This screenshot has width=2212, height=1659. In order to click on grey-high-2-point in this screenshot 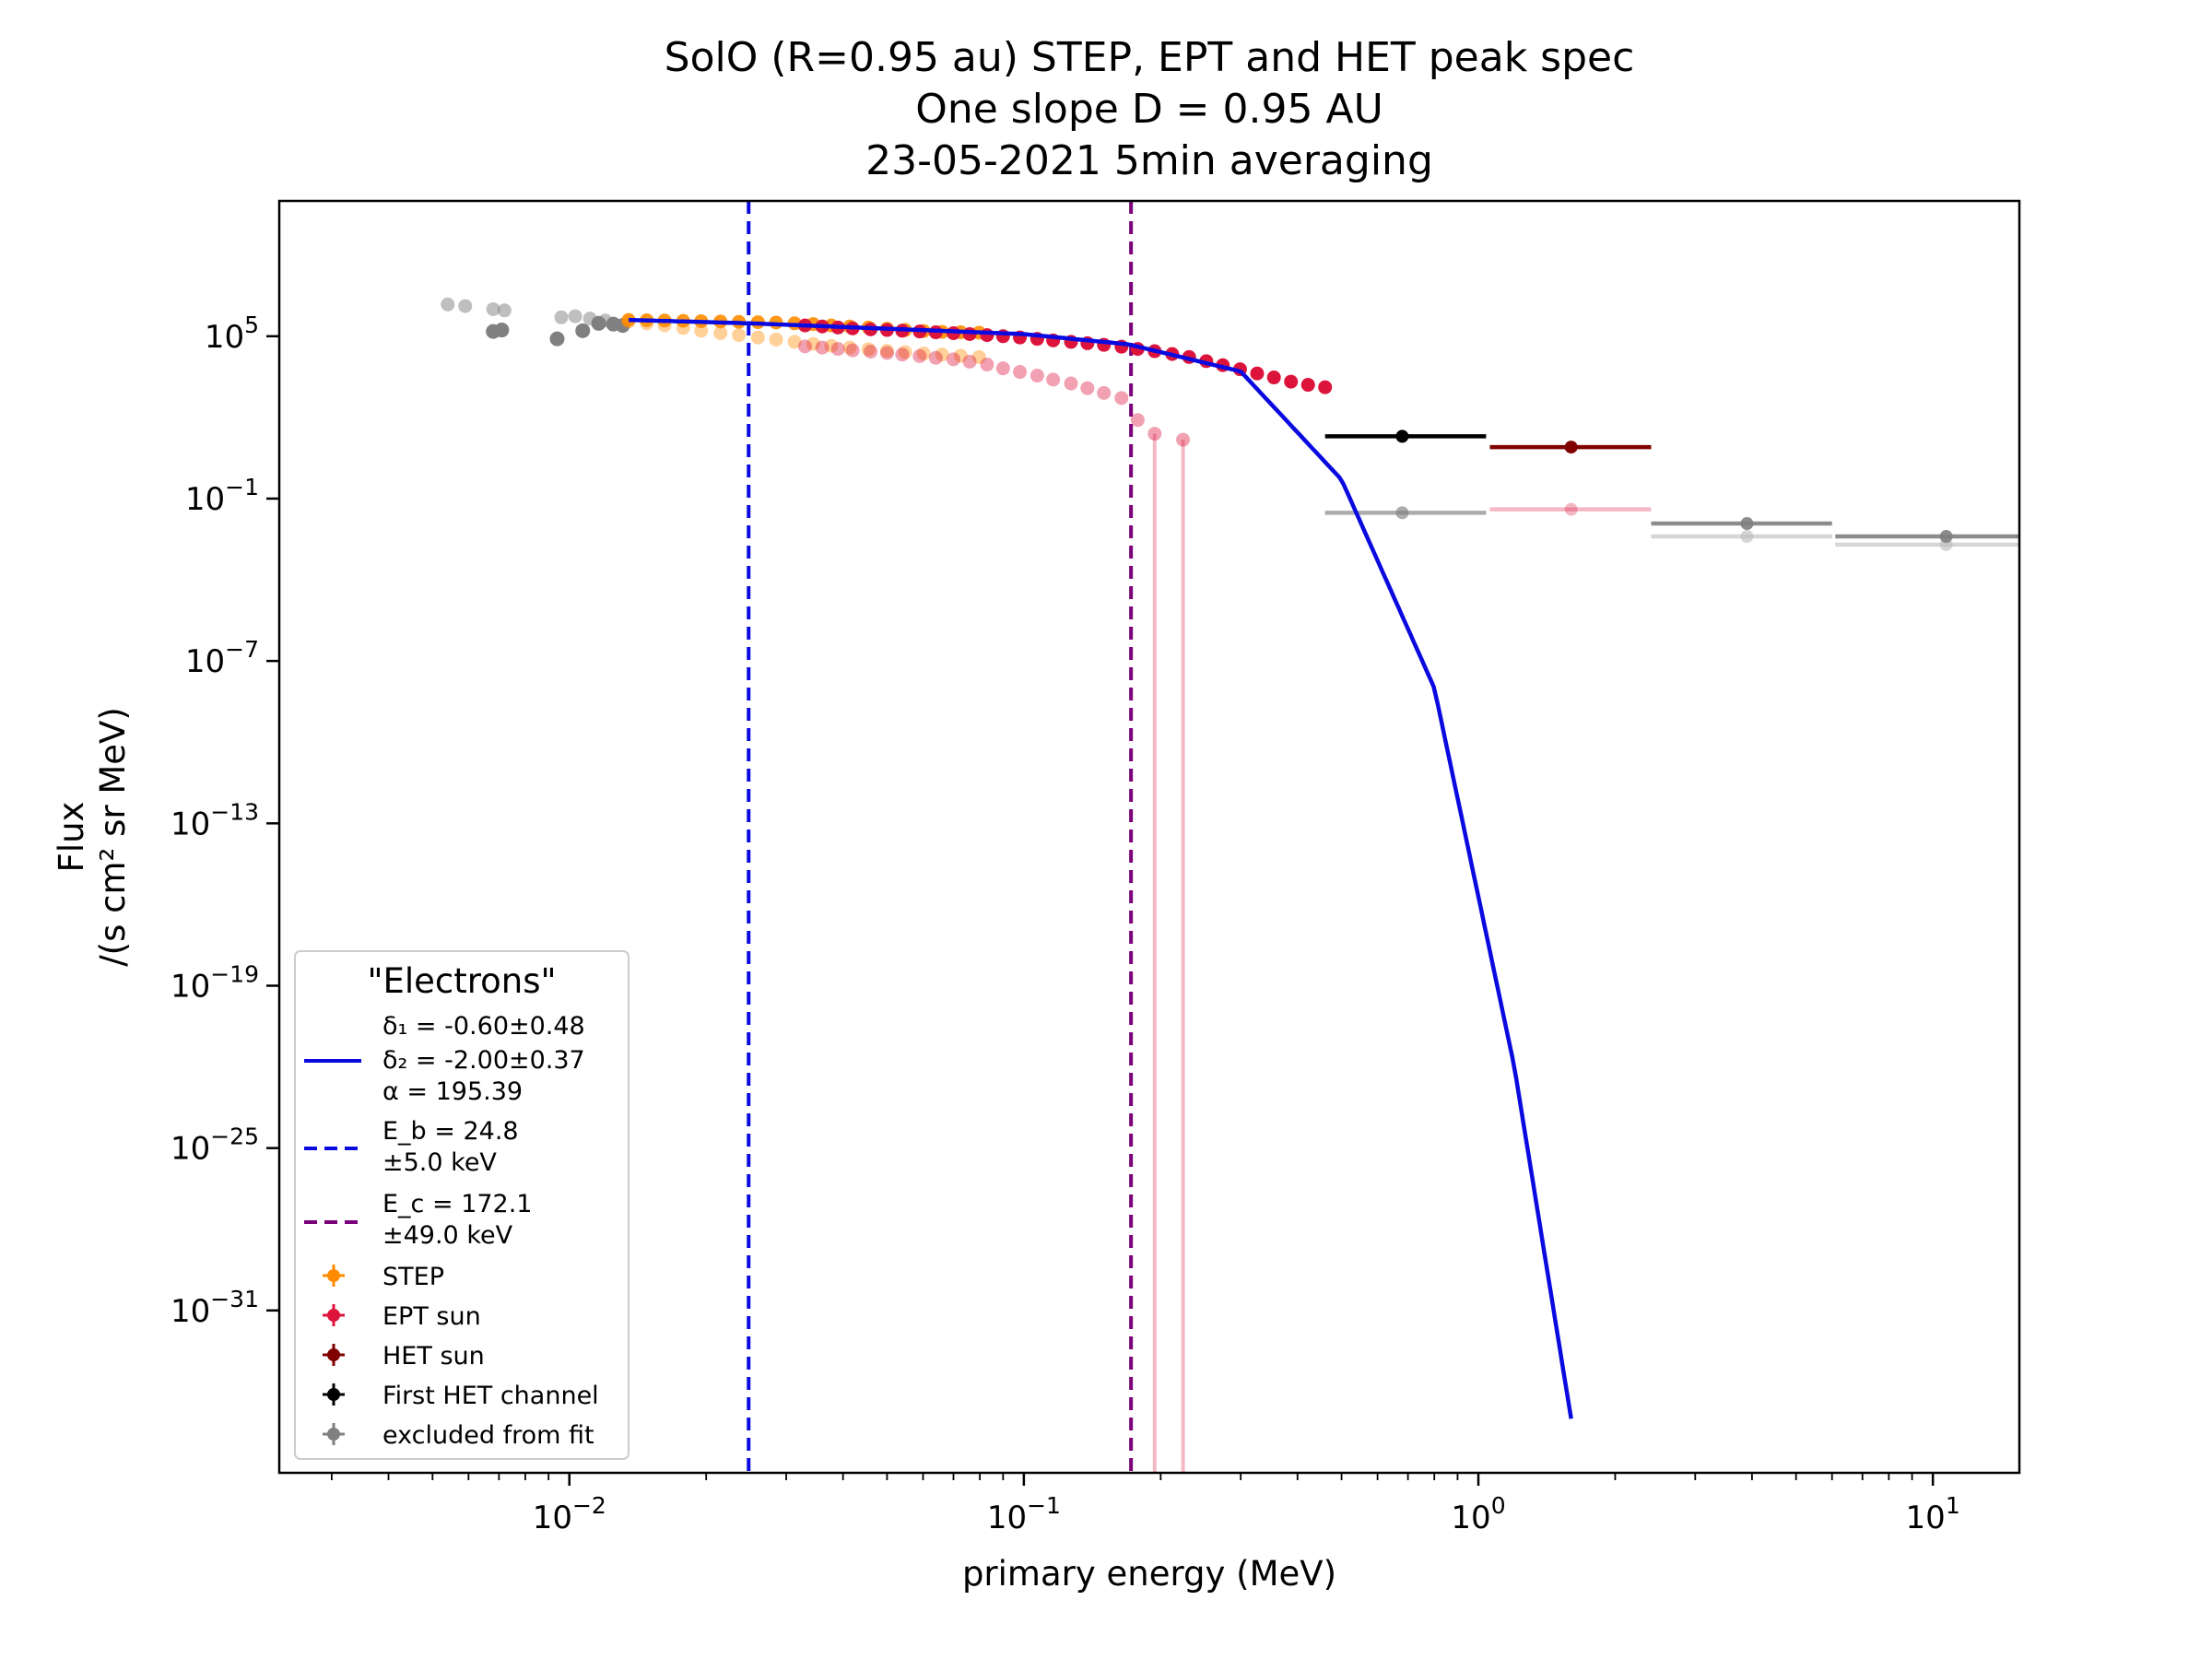, I will do `click(1946, 537)`.